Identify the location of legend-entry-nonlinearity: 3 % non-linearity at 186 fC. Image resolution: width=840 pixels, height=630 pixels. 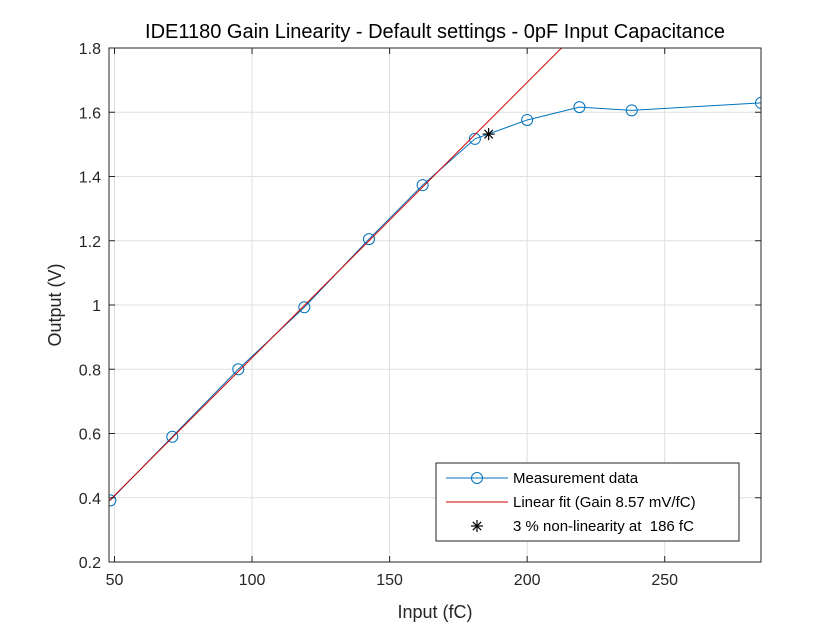
(582, 526).